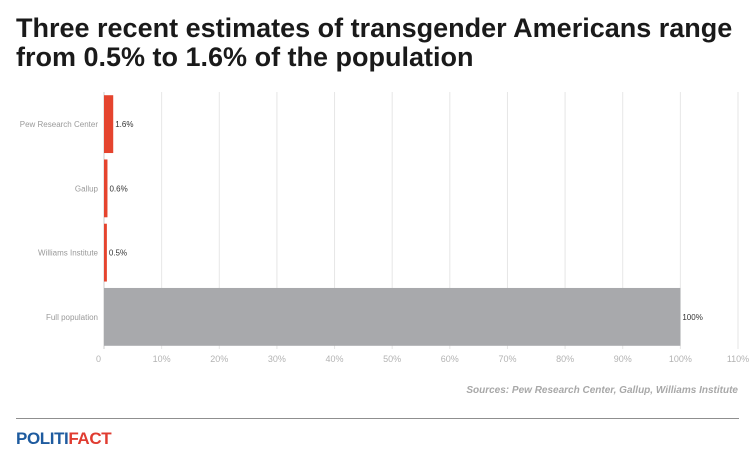  I want to click on data-label: 1.6%, so click(124, 124).